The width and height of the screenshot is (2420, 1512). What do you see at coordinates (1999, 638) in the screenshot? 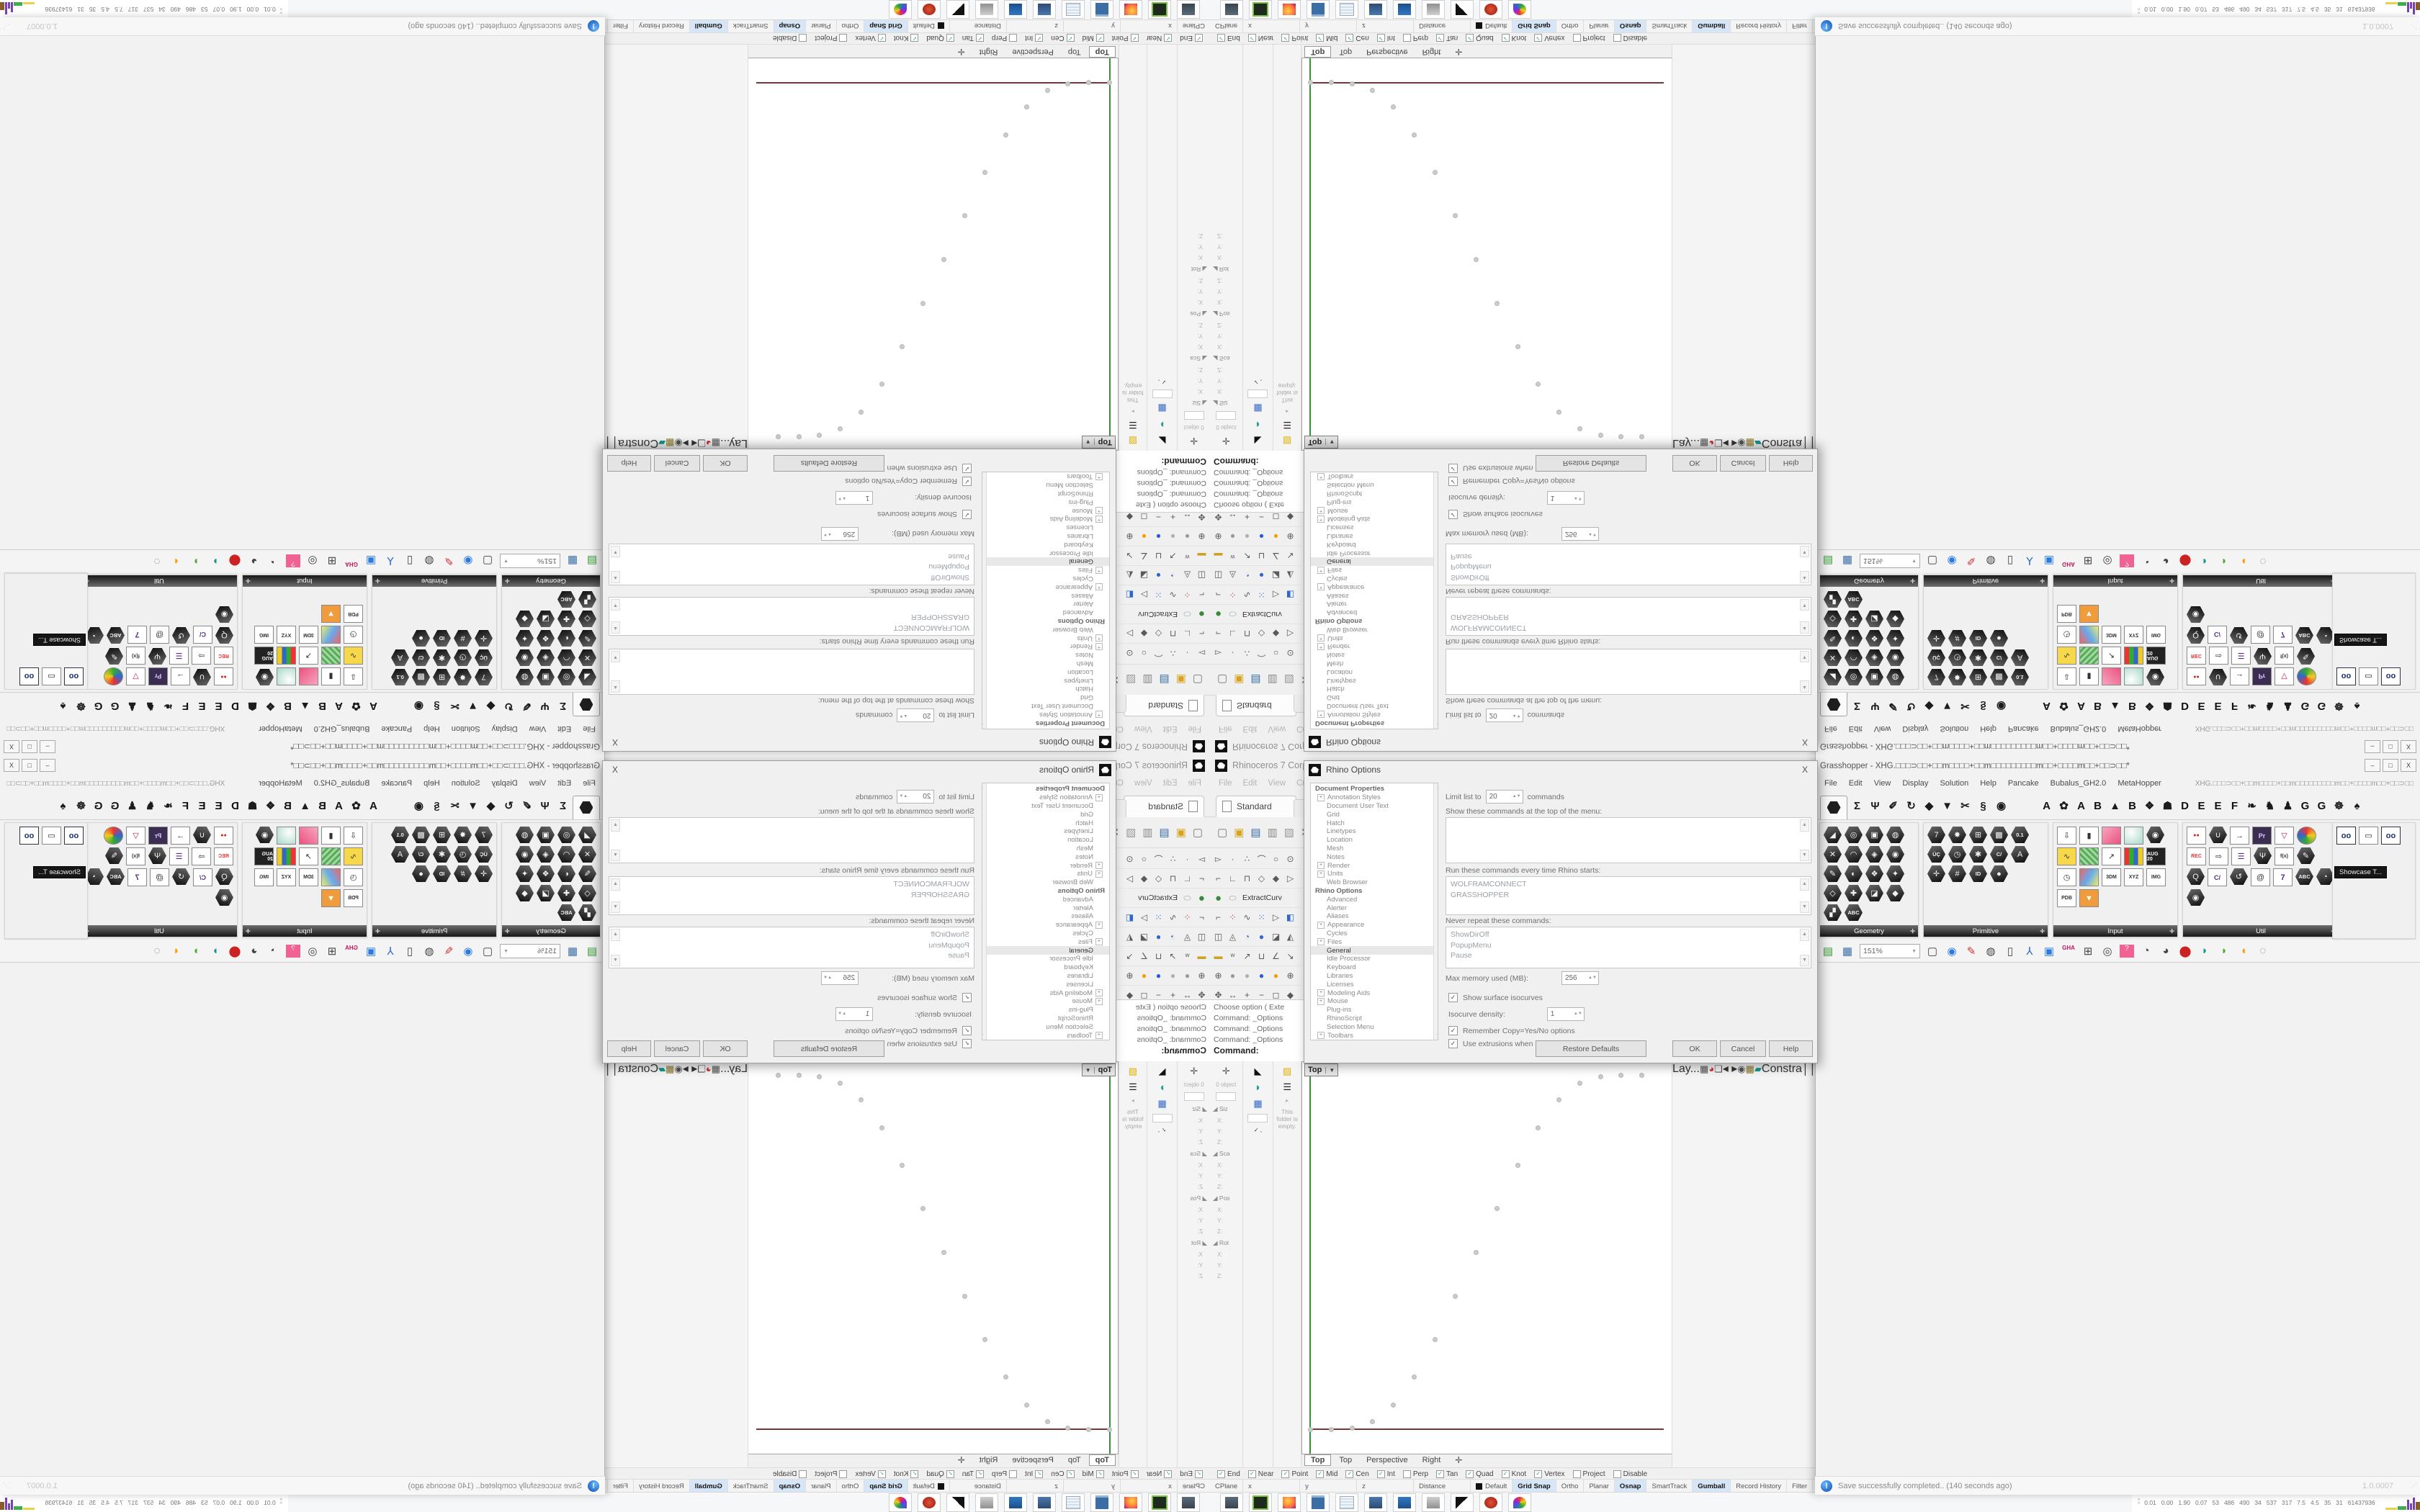
I see `component-icon: ●` at bounding box center [1999, 638].